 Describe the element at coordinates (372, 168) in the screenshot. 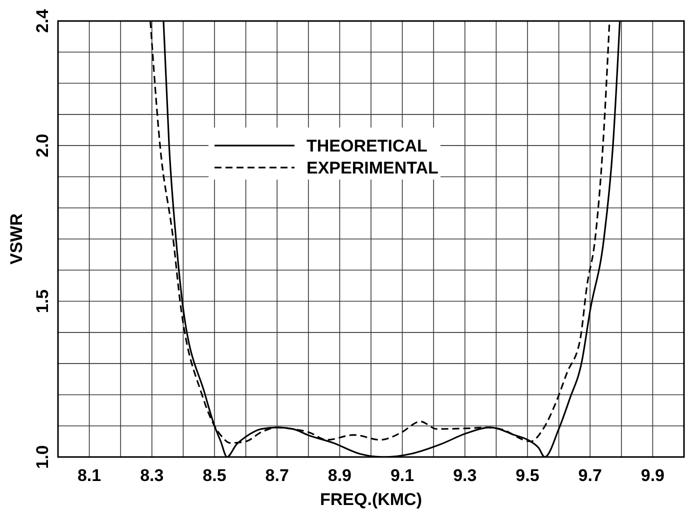

I see `legend-label: EXPERIMENTAL` at that location.